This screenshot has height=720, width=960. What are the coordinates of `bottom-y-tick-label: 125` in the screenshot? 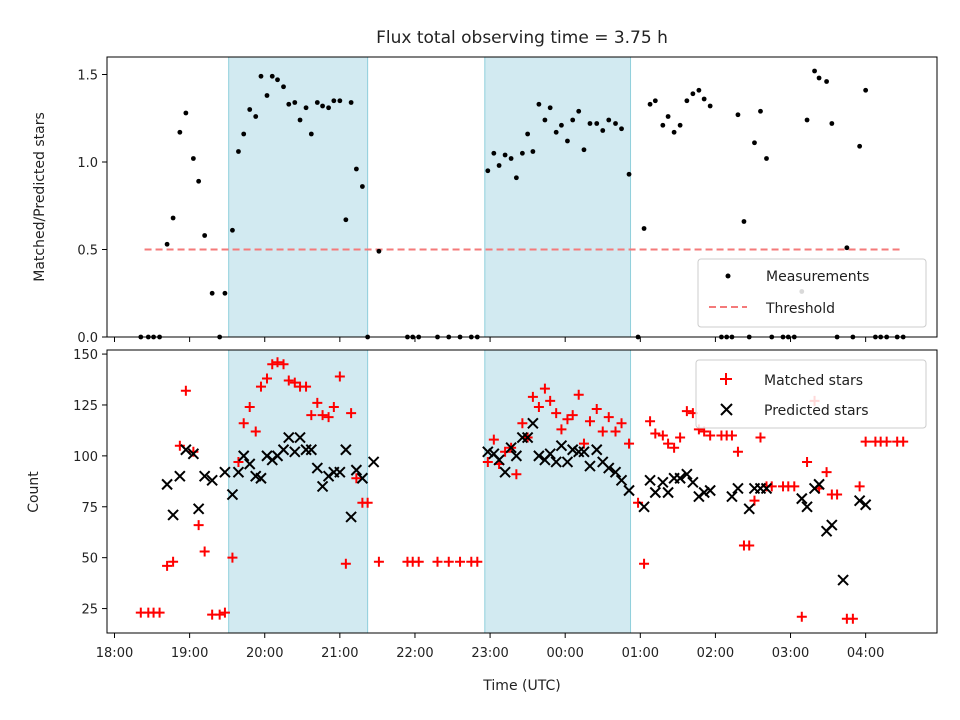 It's located at (85, 406).